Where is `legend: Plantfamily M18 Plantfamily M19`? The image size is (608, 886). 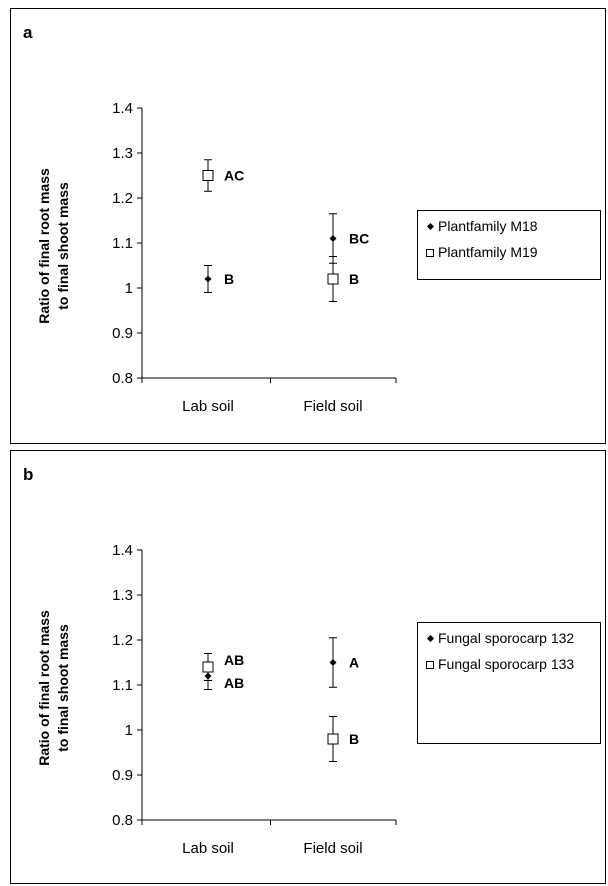
legend: Plantfamily M18 Plantfamily M19 is located at coordinates (509, 245).